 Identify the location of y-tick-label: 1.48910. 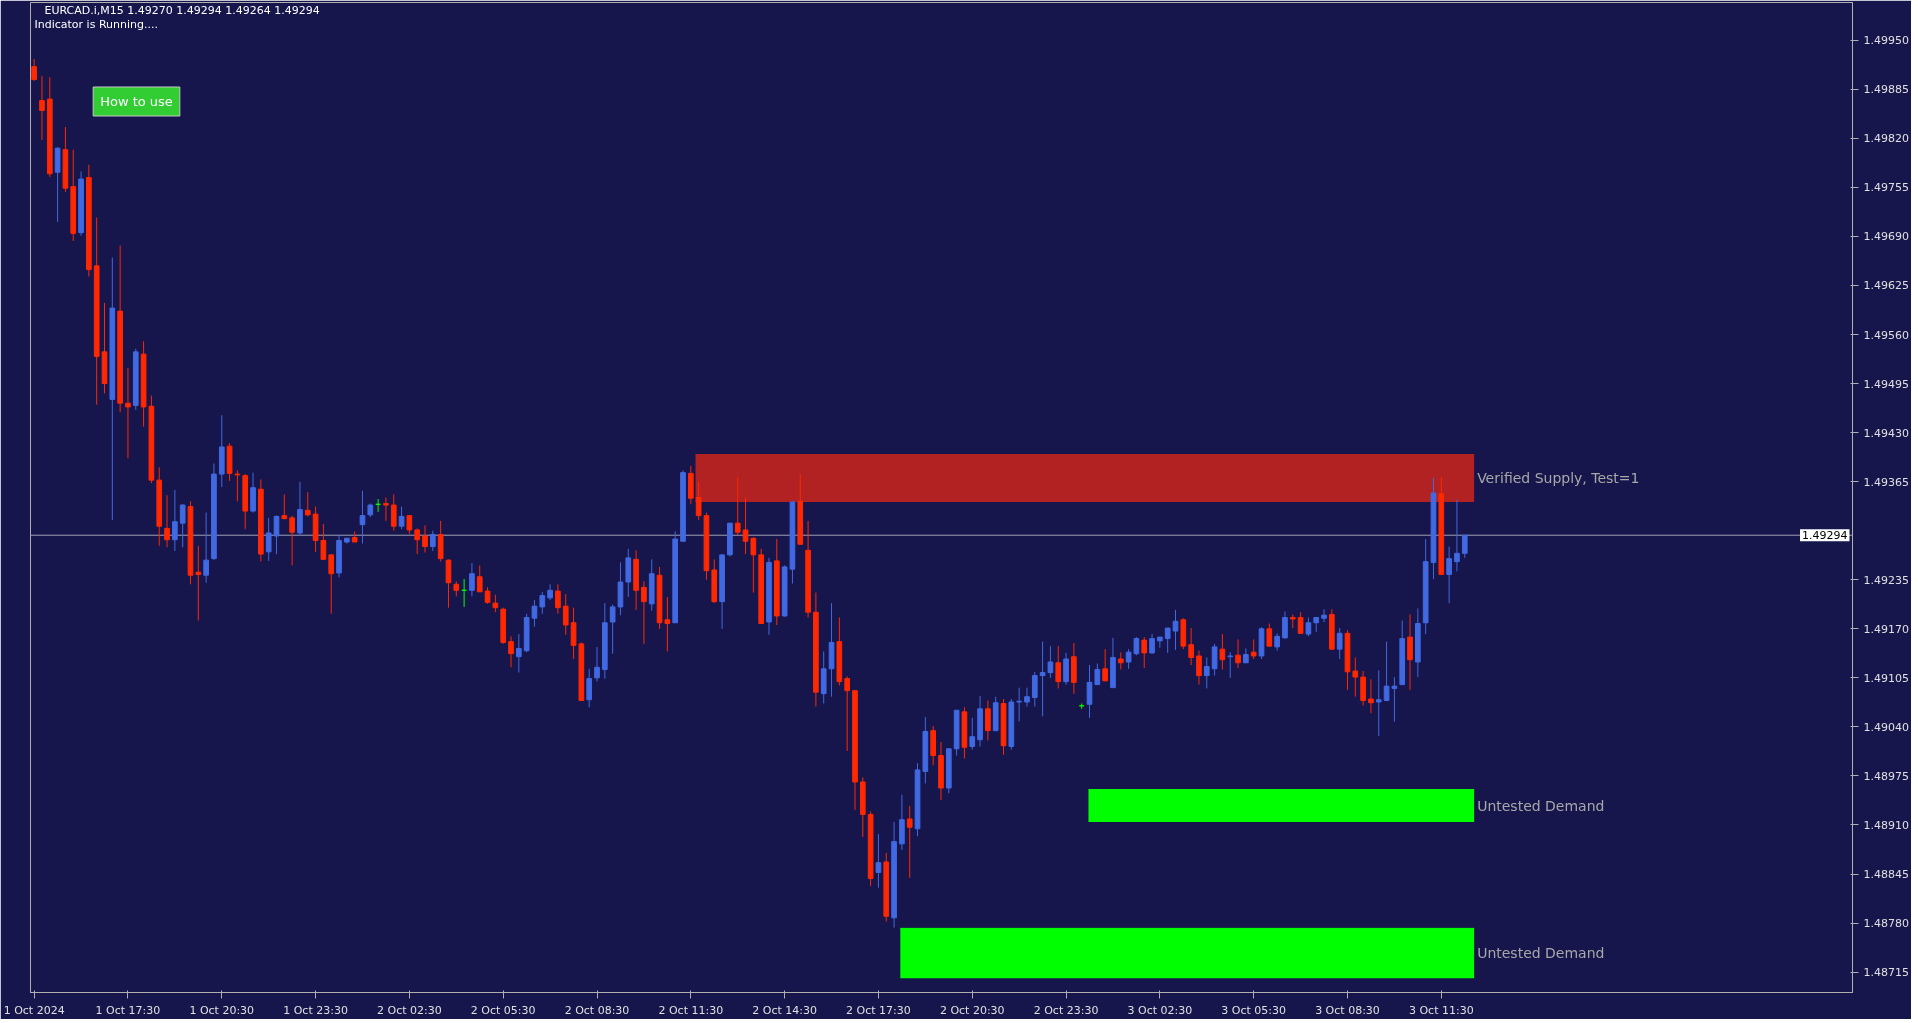
(1886, 825).